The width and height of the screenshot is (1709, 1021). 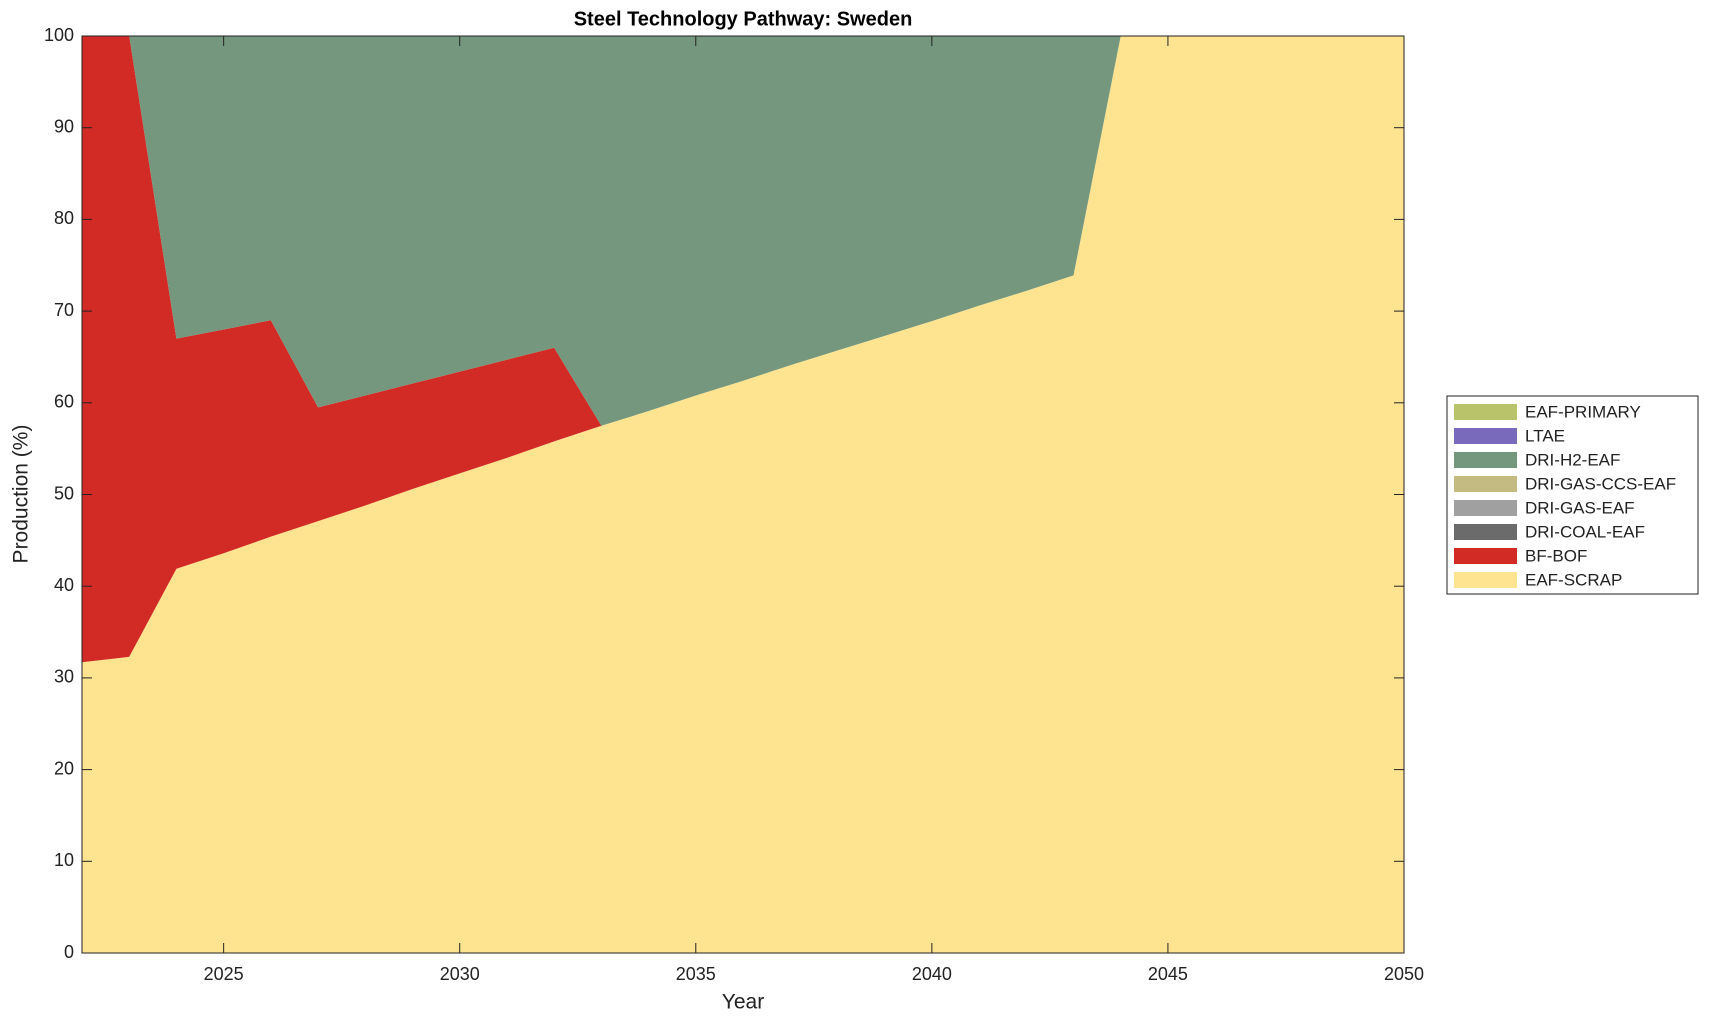 I want to click on x-tick-label: 2030, so click(x=460, y=974).